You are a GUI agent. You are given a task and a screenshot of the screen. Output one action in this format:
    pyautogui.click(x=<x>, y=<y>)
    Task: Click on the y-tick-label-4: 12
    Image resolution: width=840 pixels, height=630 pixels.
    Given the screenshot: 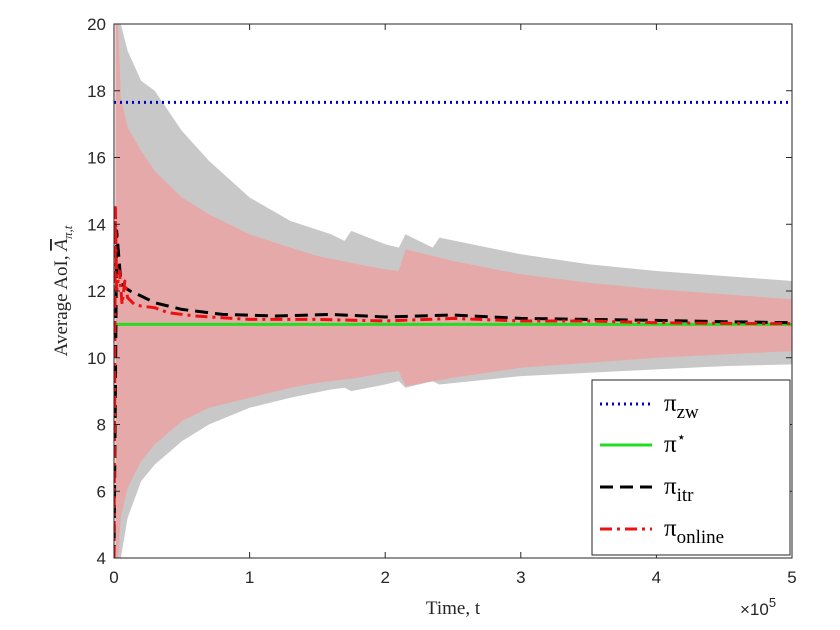 What is the action you would take?
    pyautogui.click(x=96, y=291)
    